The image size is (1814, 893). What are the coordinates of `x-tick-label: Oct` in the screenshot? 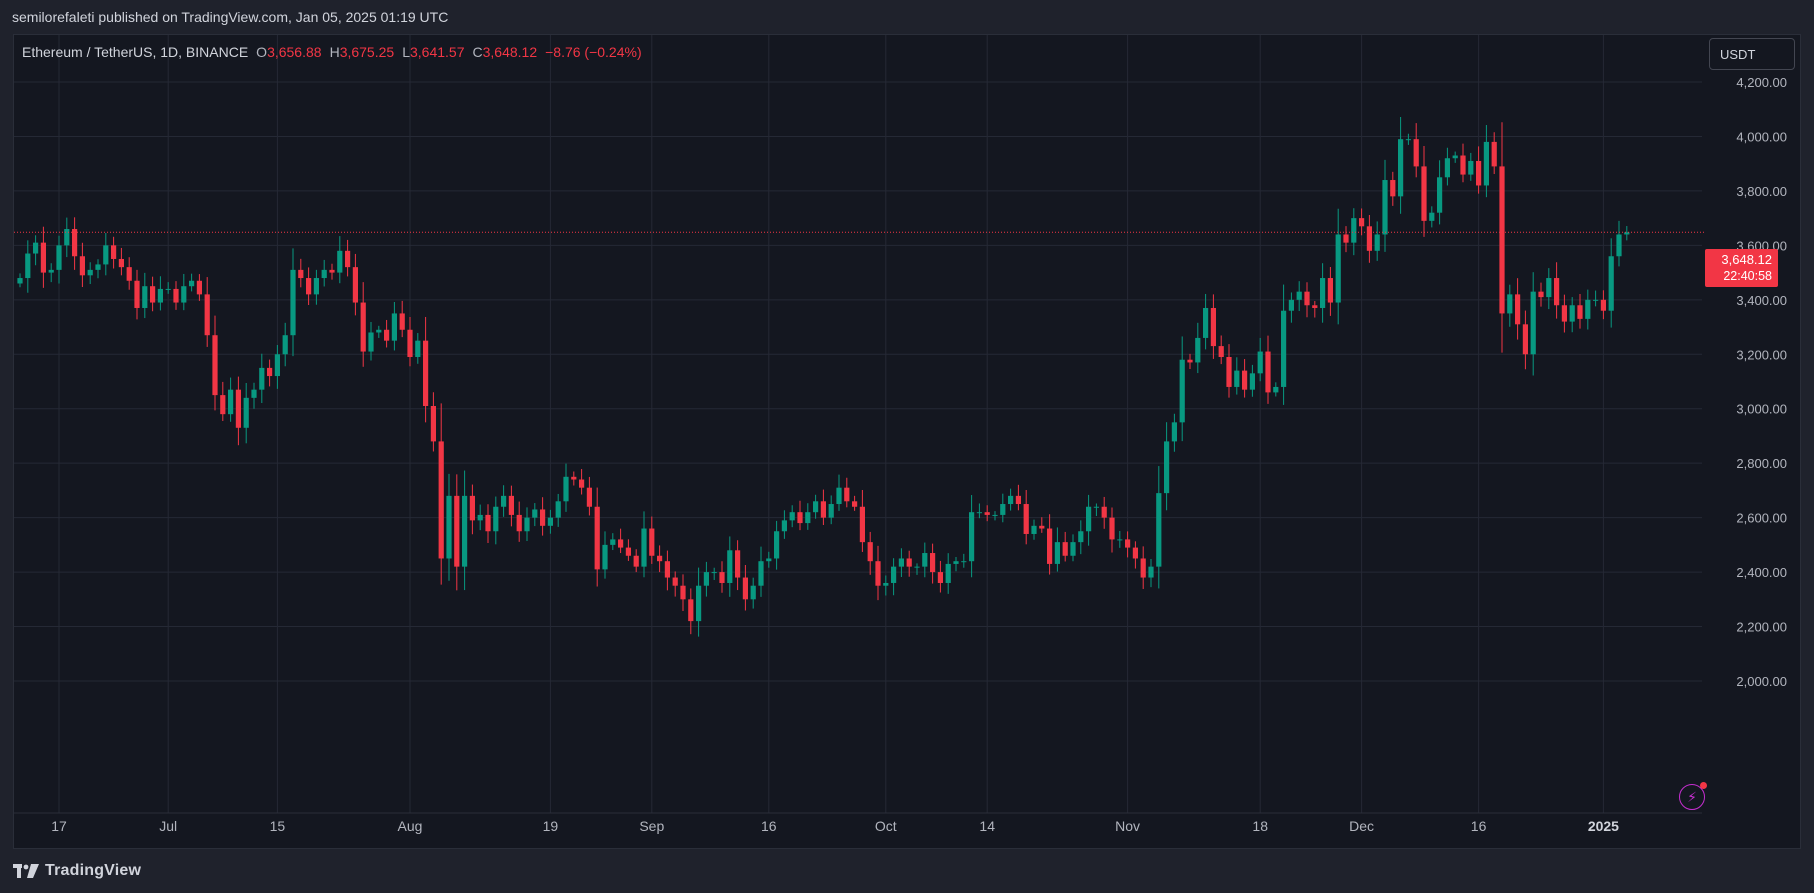 It's located at (886, 826).